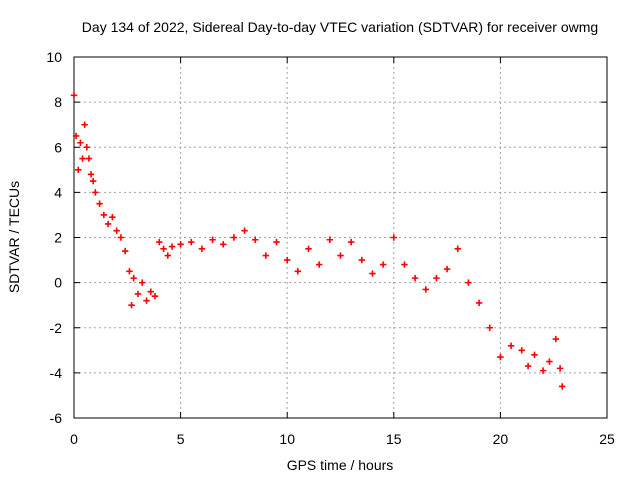 The image size is (640, 480). Describe the element at coordinates (181, 439) in the screenshot. I see `x-tick-label: 5` at that location.